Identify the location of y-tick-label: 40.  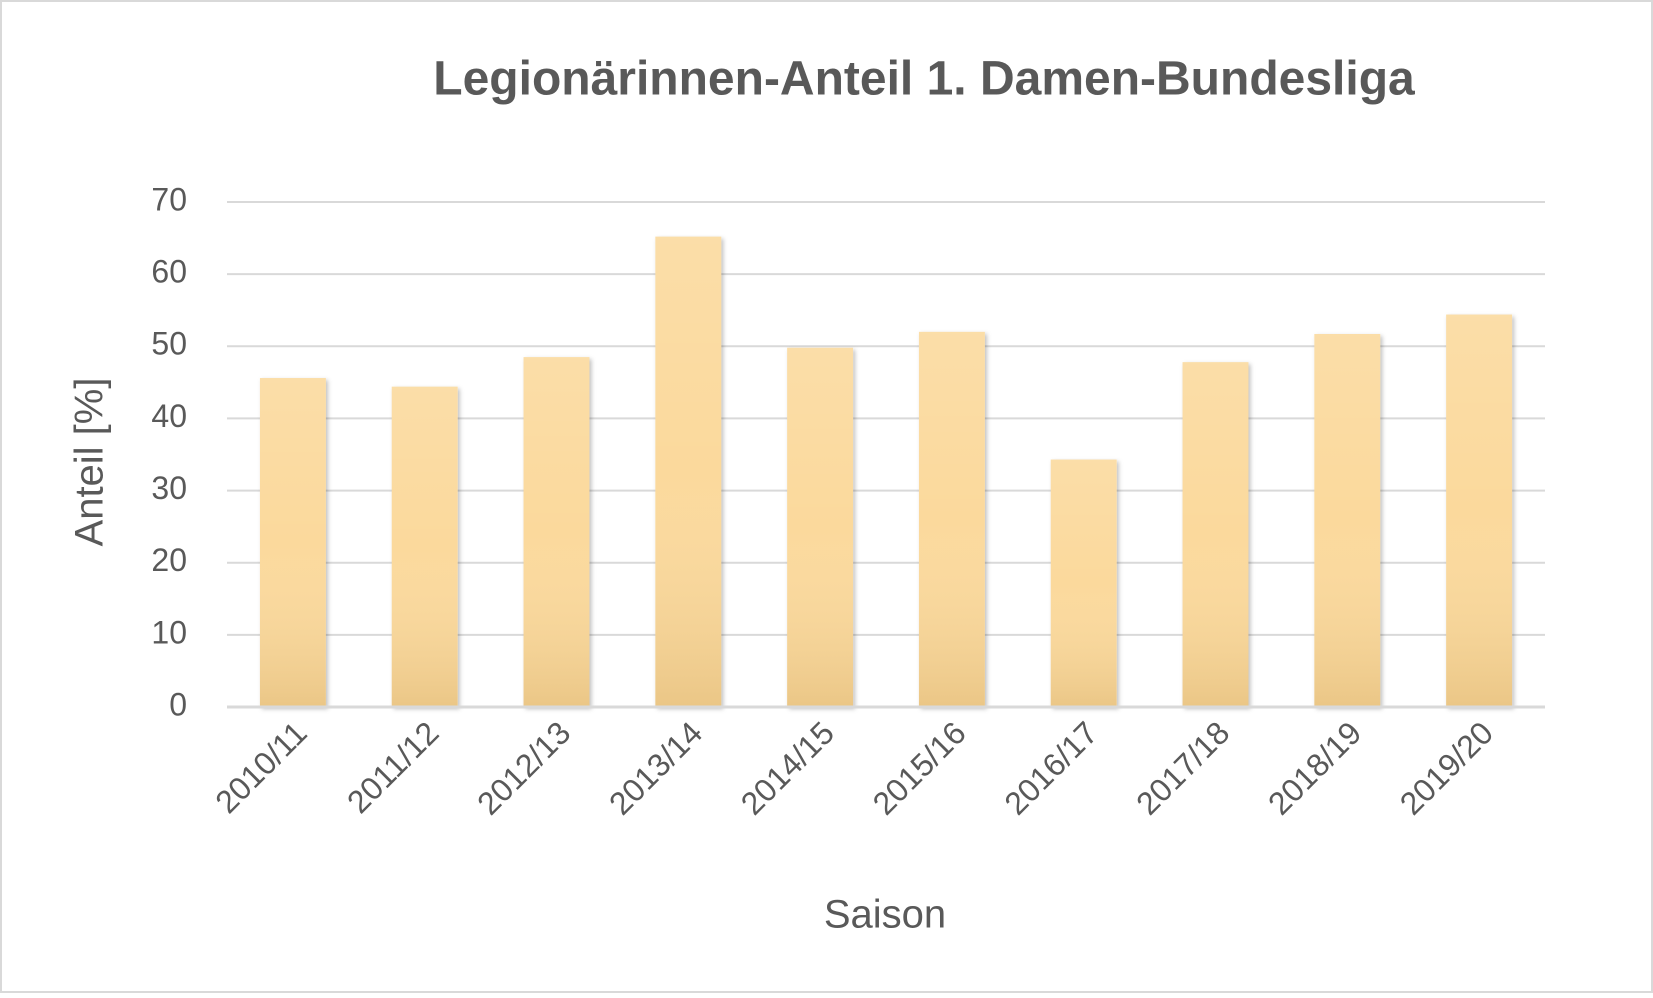
(169, 416).